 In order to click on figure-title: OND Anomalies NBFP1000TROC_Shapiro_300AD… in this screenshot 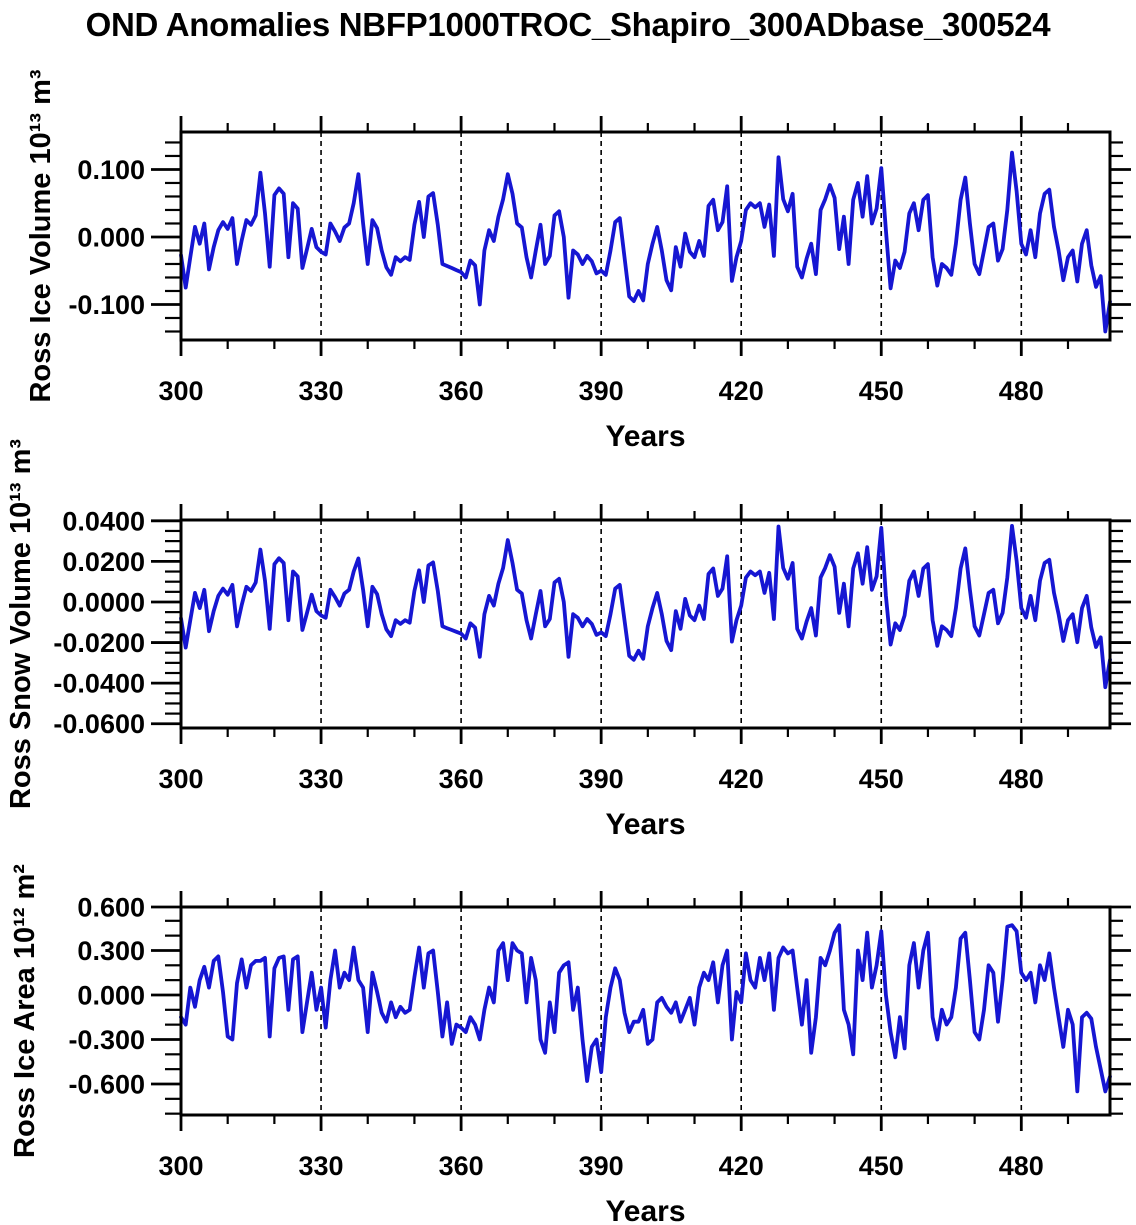, I will do `click(568, 24)`.